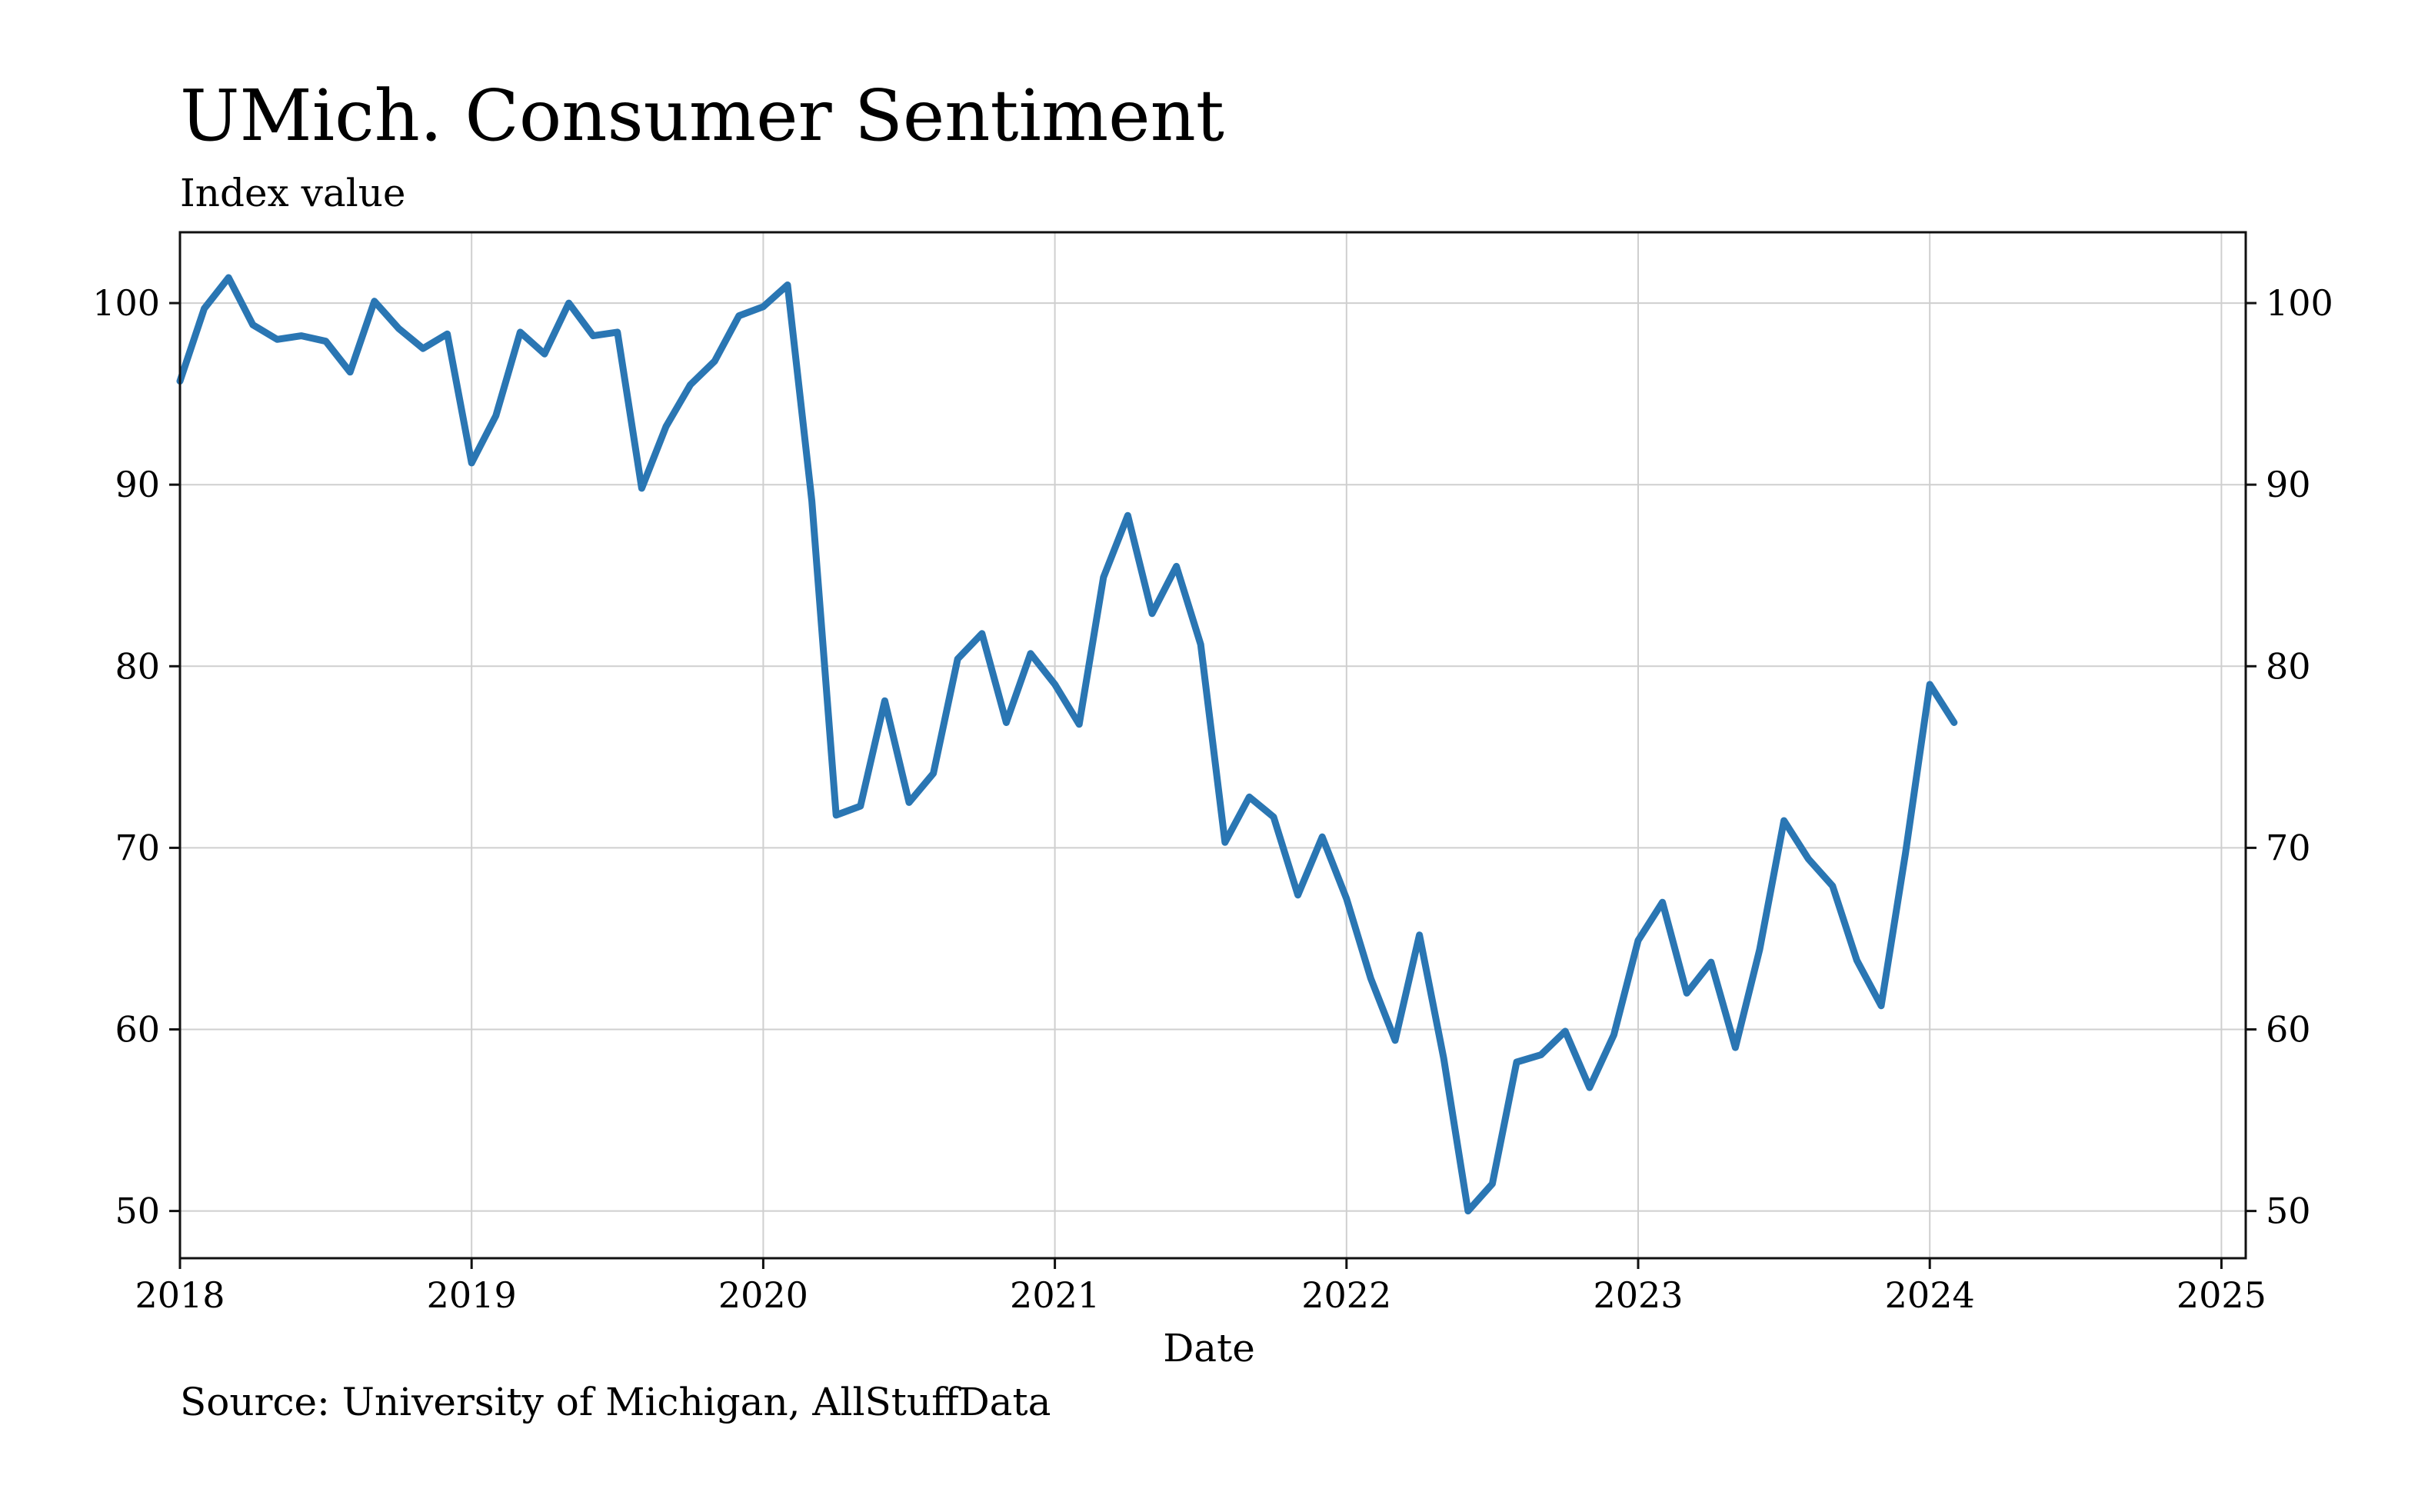 This screenshot has height=1512, width=2418. What do you see at coordinates (2288, 847) in the screenshot?
I see `y-tick-label-right: 70` at bounding box center [2288, 847].